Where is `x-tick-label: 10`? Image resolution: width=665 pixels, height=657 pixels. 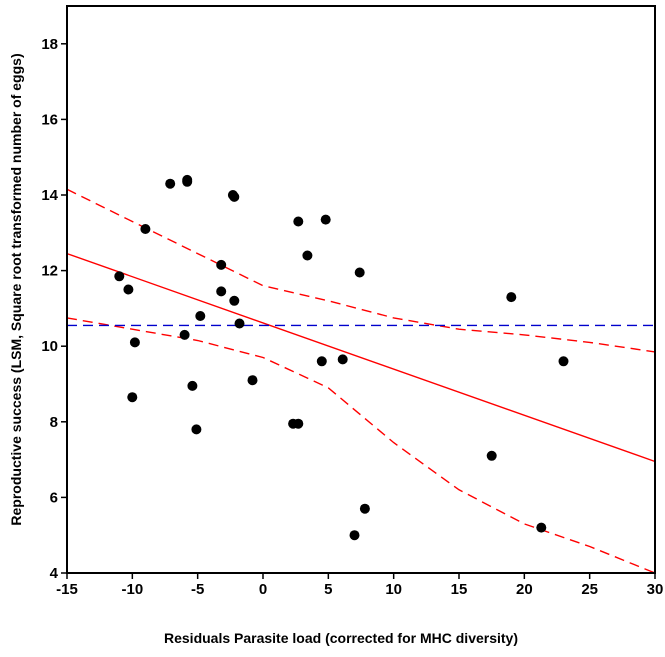 x-tick-label: 10 is located at coordinates (393, 589).